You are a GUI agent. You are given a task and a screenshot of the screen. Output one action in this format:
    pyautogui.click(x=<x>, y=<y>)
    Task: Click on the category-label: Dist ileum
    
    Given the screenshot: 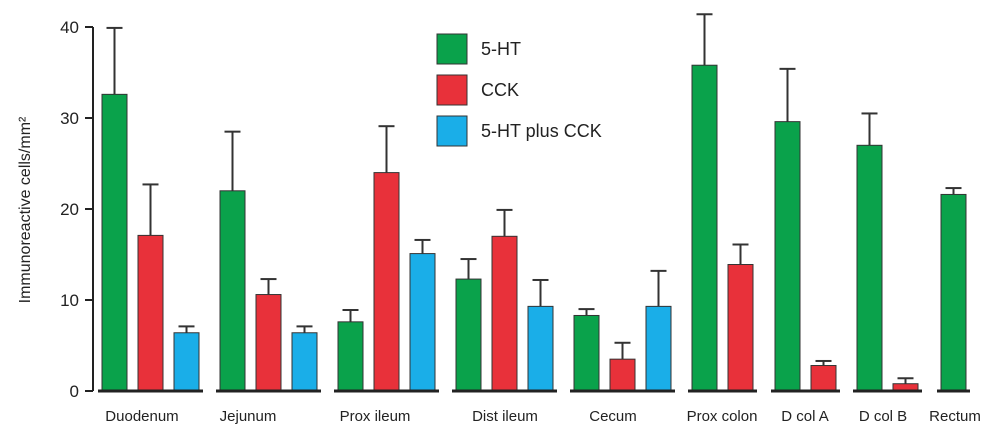 What is the action you would take?
    pyautogui.click(x=505, y=416)
    